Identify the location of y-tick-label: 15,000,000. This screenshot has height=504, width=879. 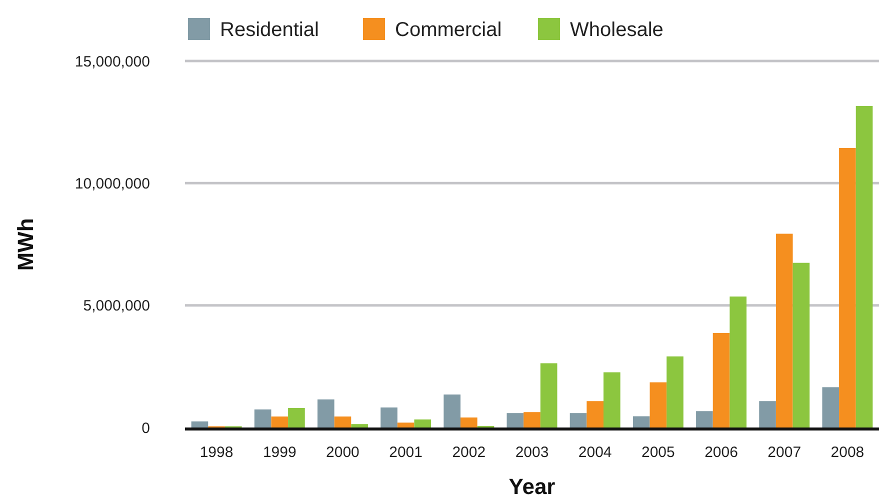
(112, 61).